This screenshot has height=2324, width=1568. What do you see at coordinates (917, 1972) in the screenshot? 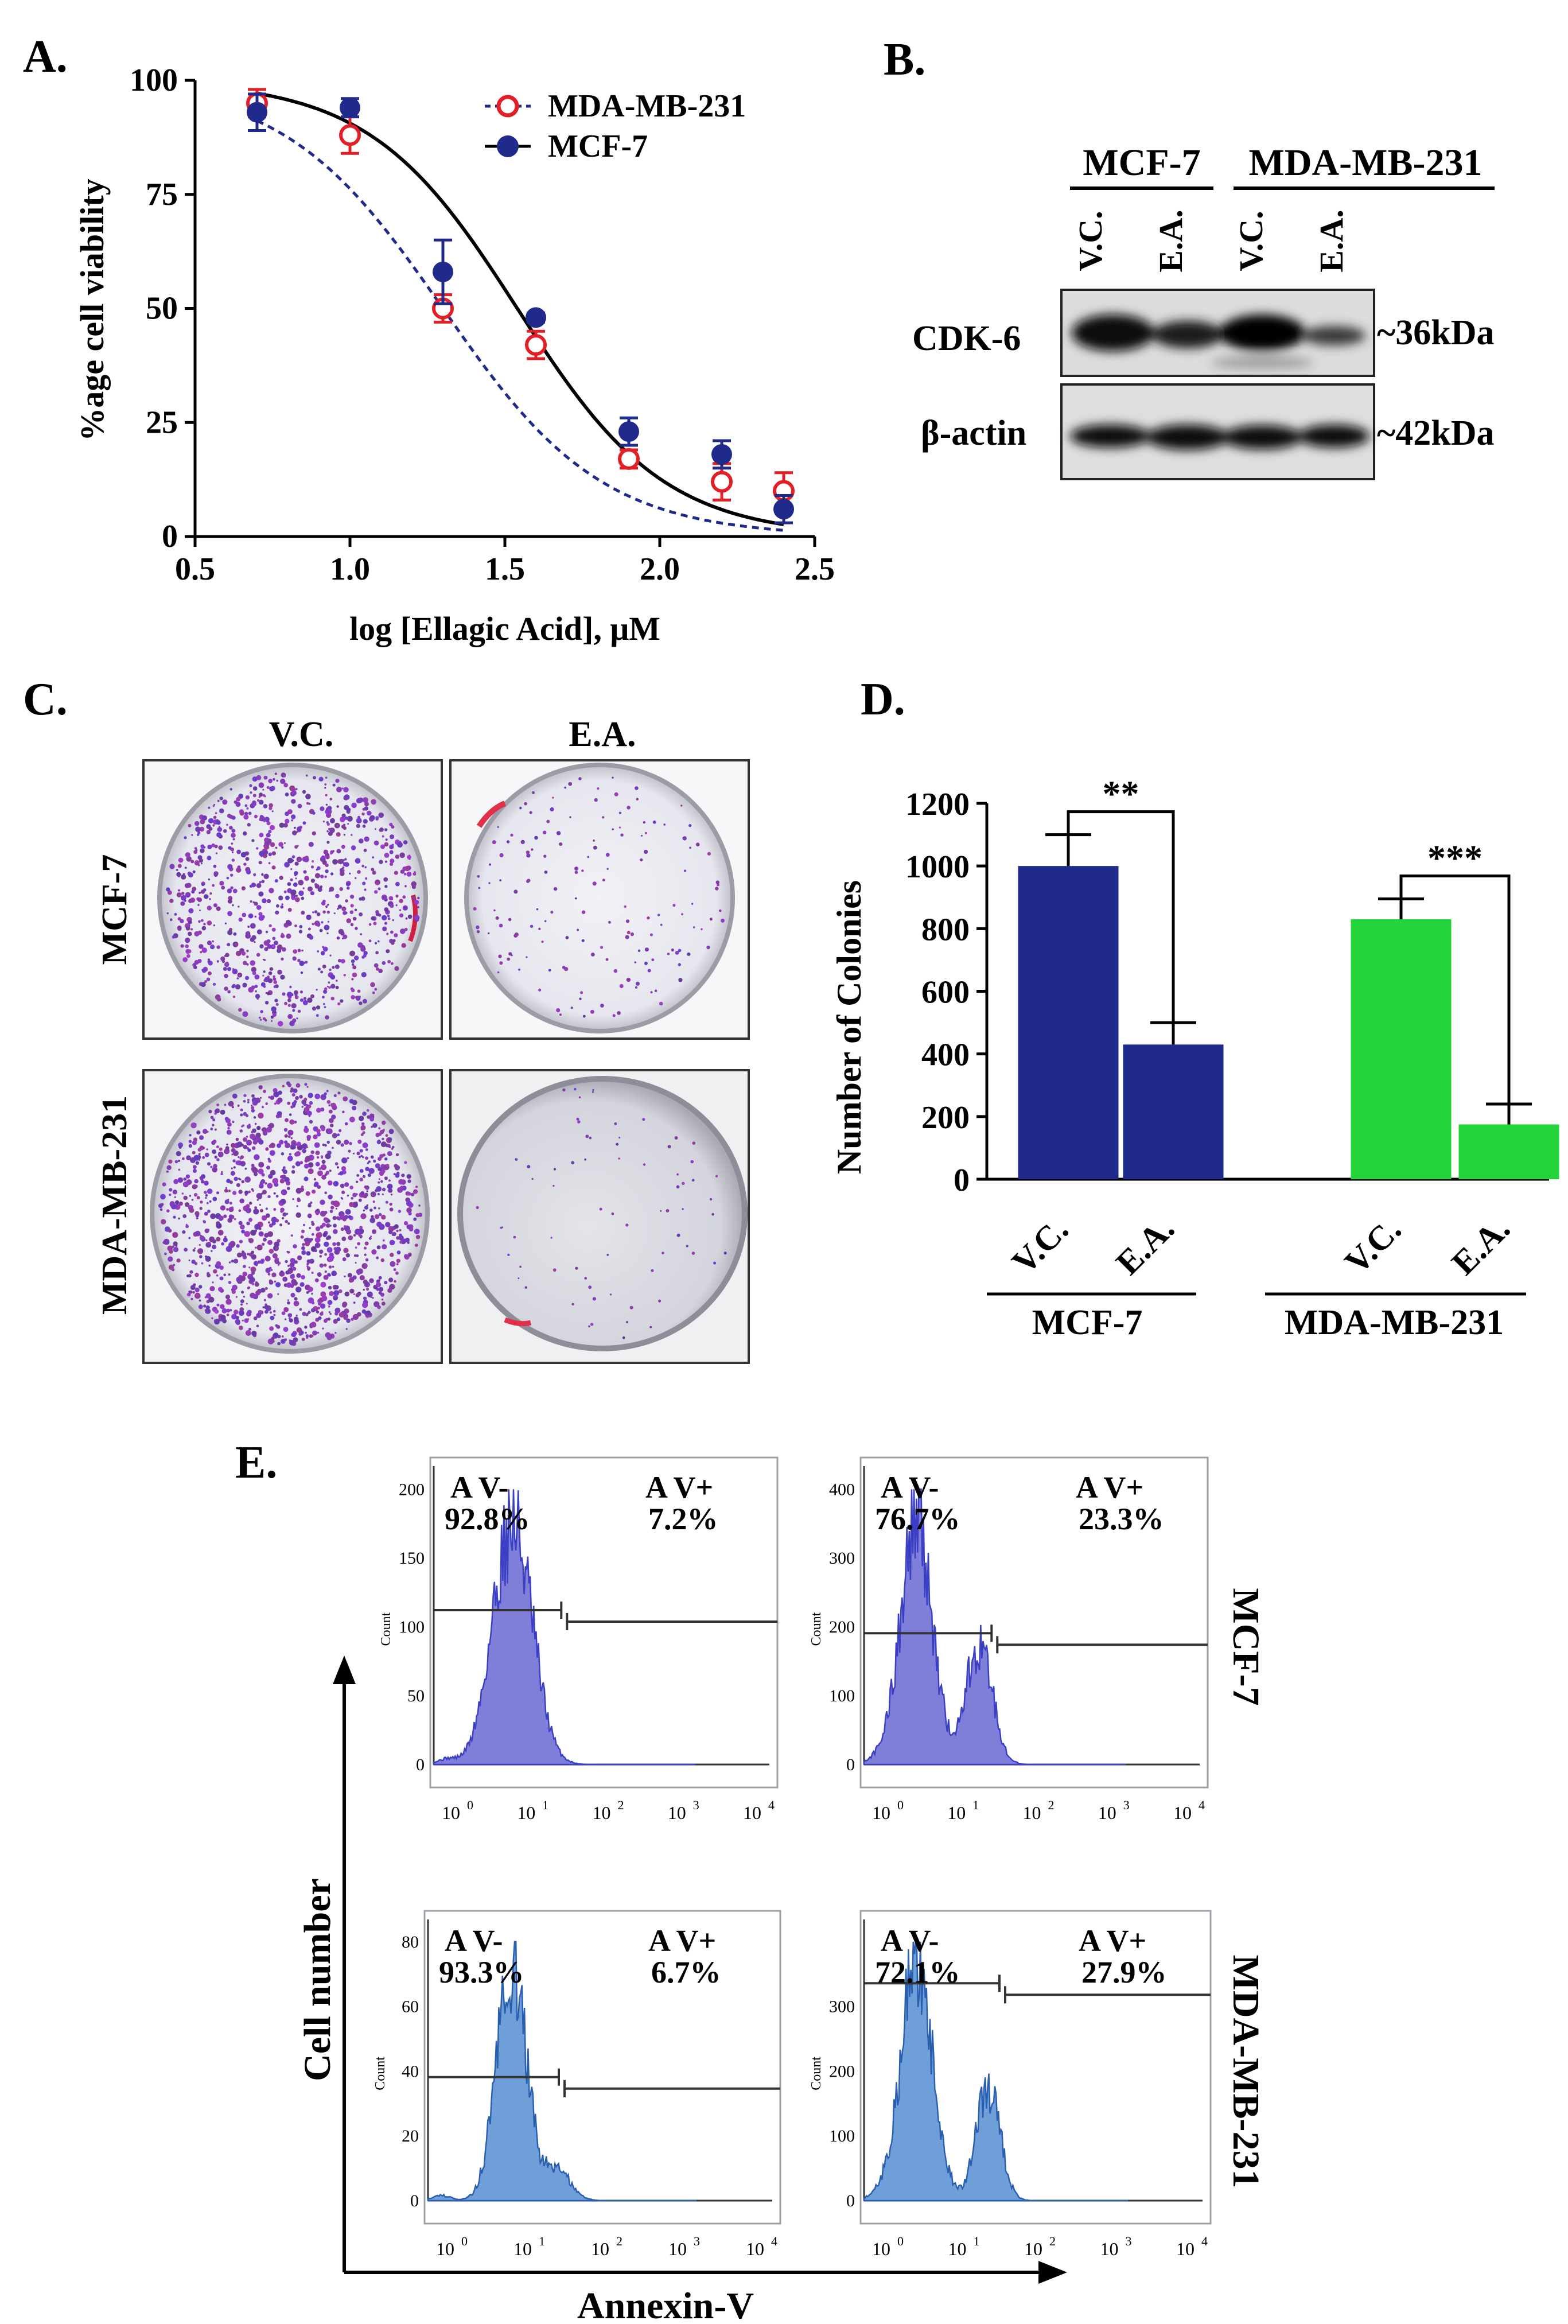
I see `flow-gate-neg-pct: 72.1%` at bounding box center [917, 1972].